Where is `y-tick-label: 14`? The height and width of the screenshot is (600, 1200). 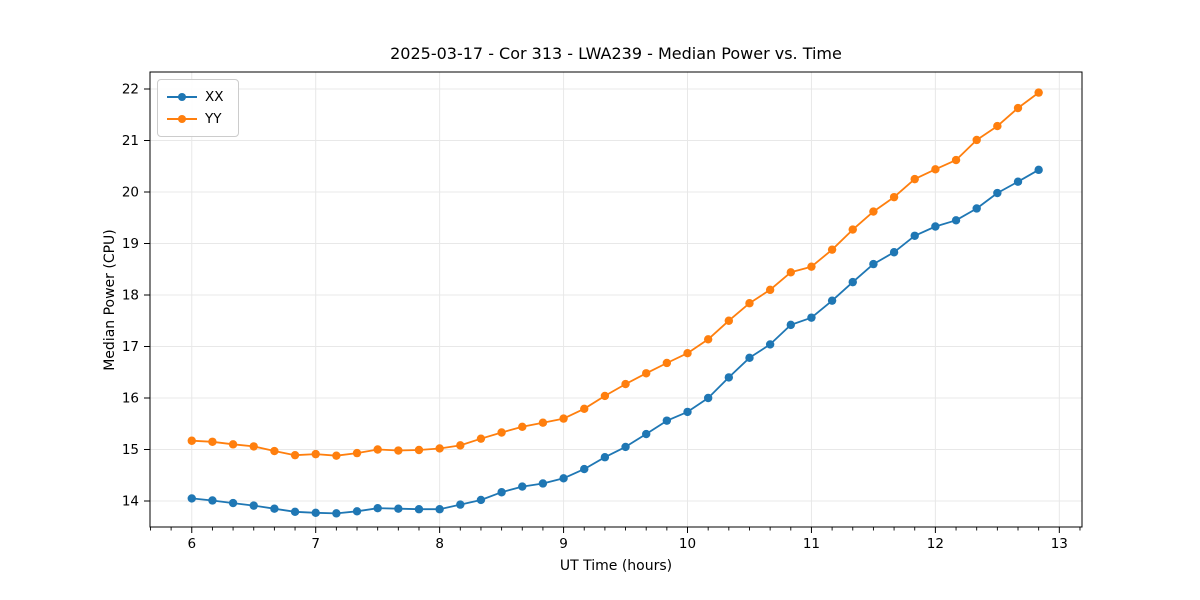
y-tick-label: 14 is located at coordinates (130, 501).